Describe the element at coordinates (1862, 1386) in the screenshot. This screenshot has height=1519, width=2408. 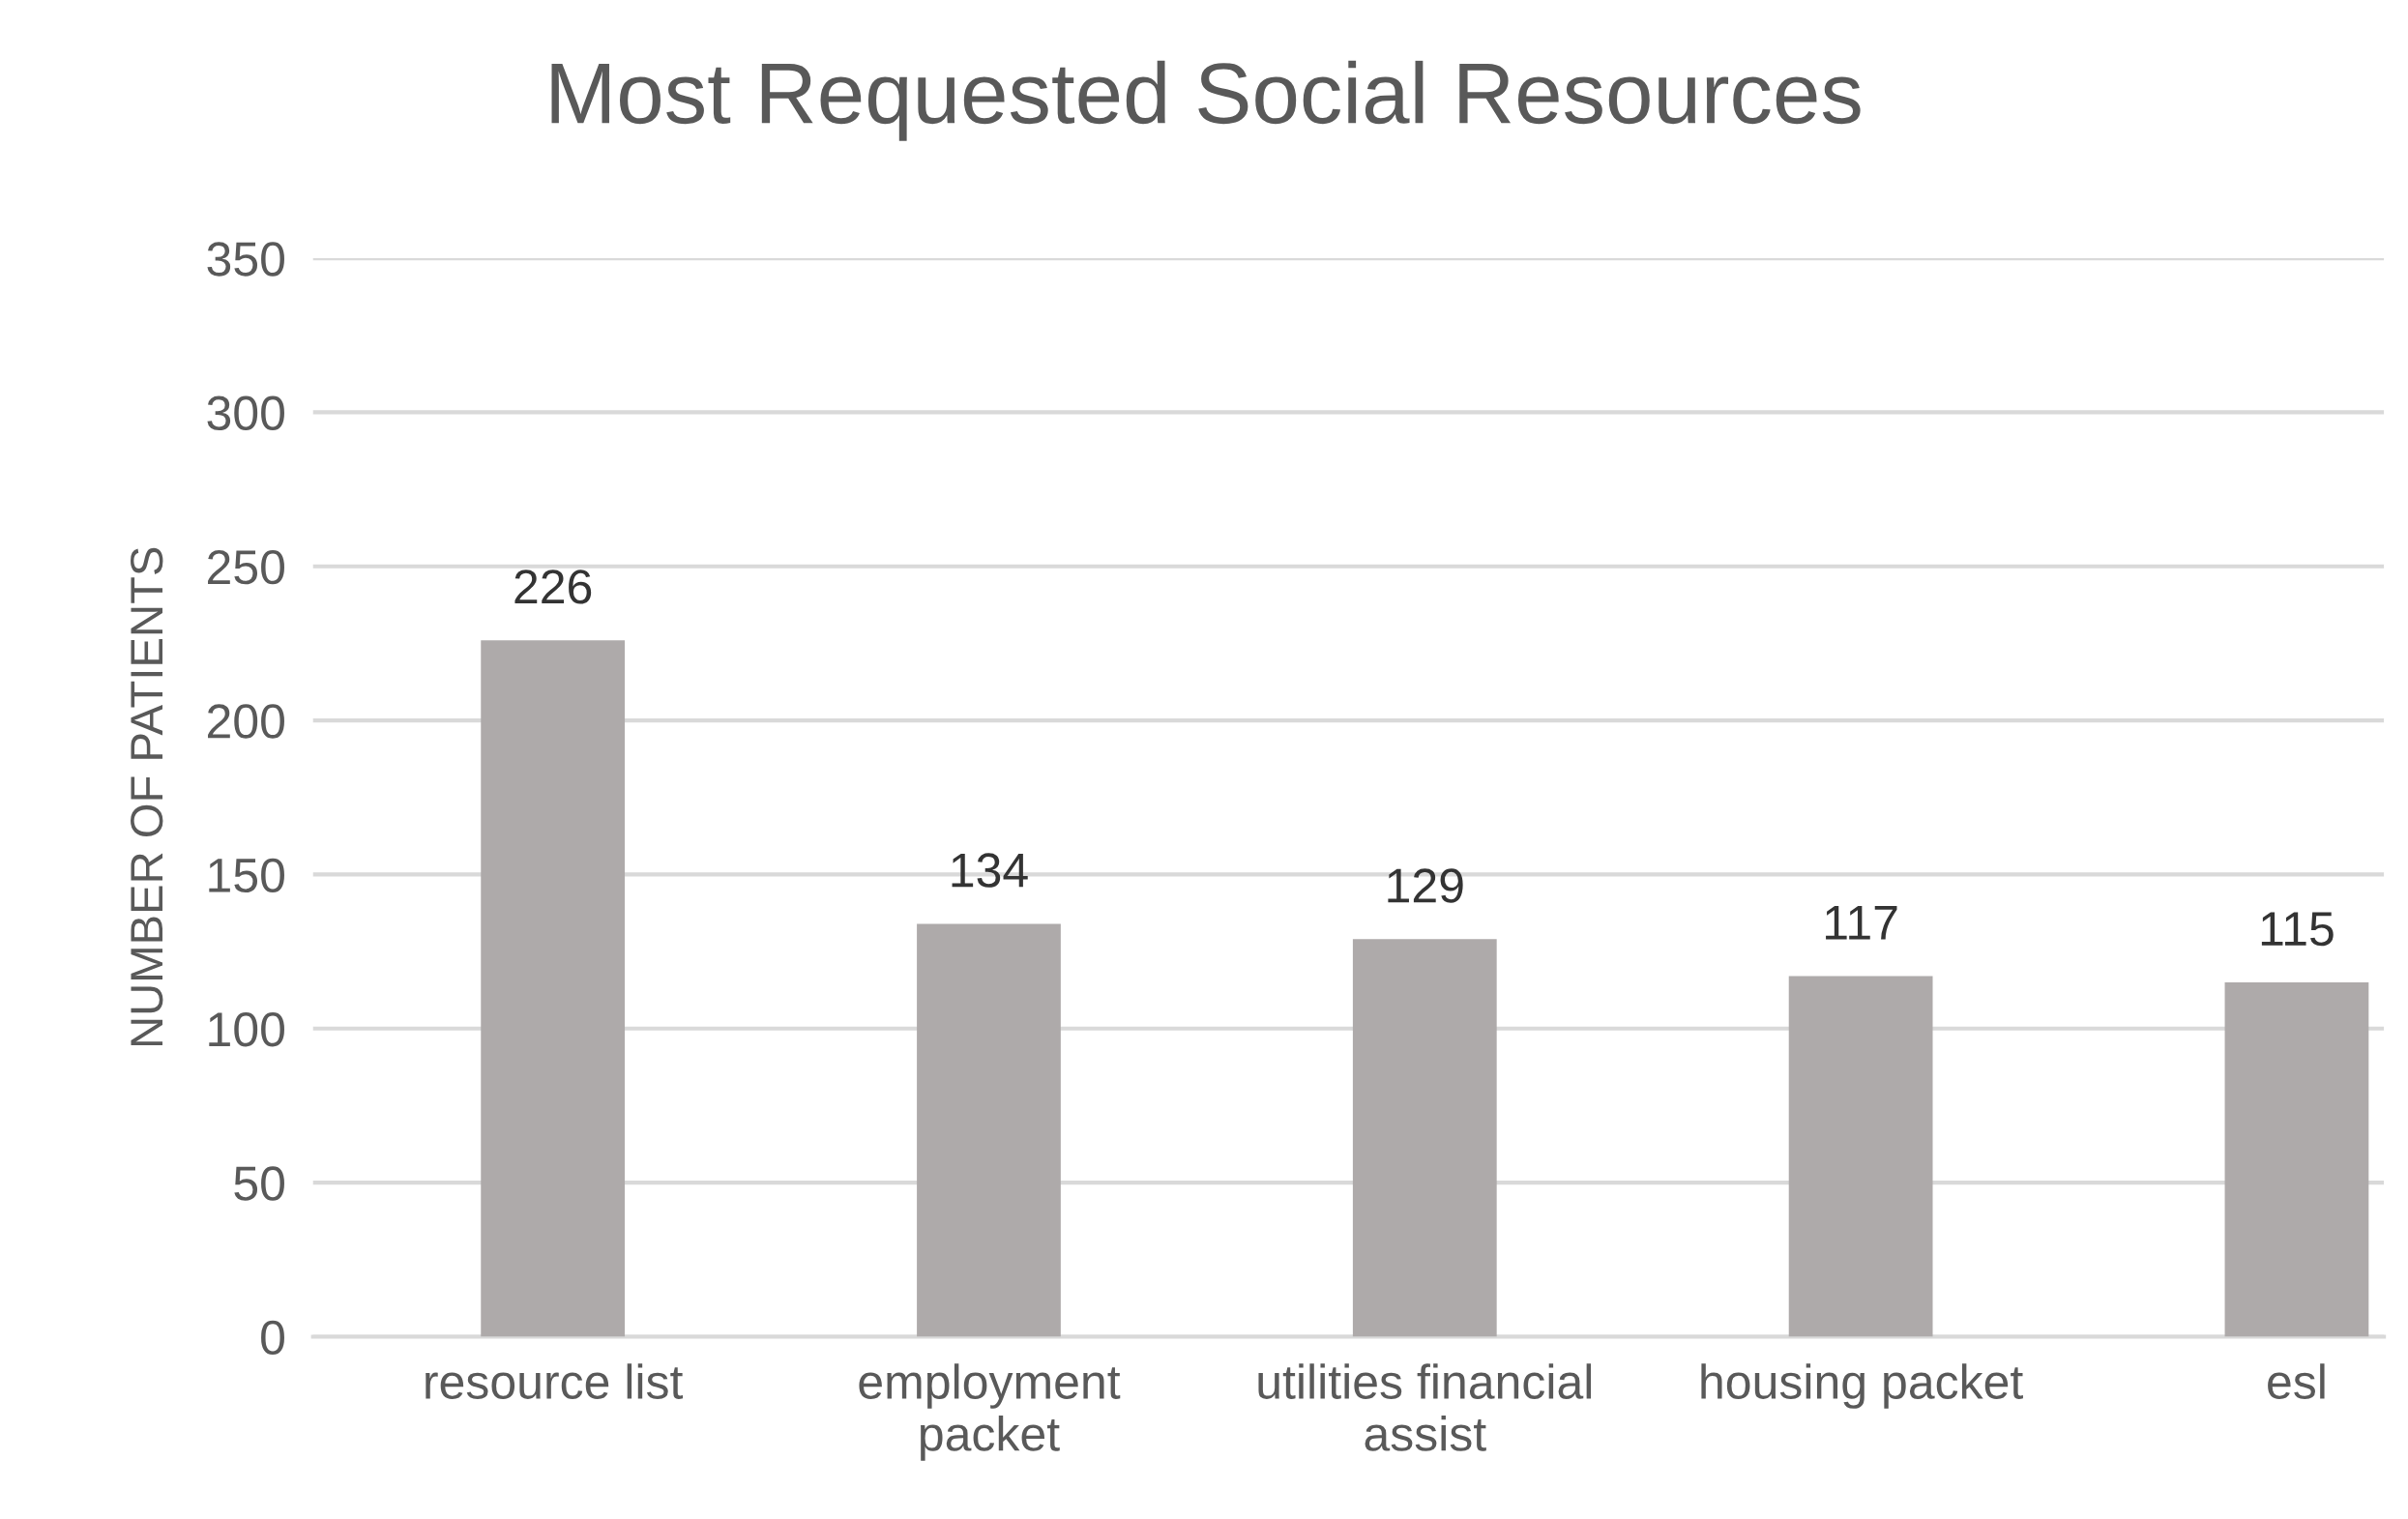
I see `x-tick-label: housing packet` at that location.